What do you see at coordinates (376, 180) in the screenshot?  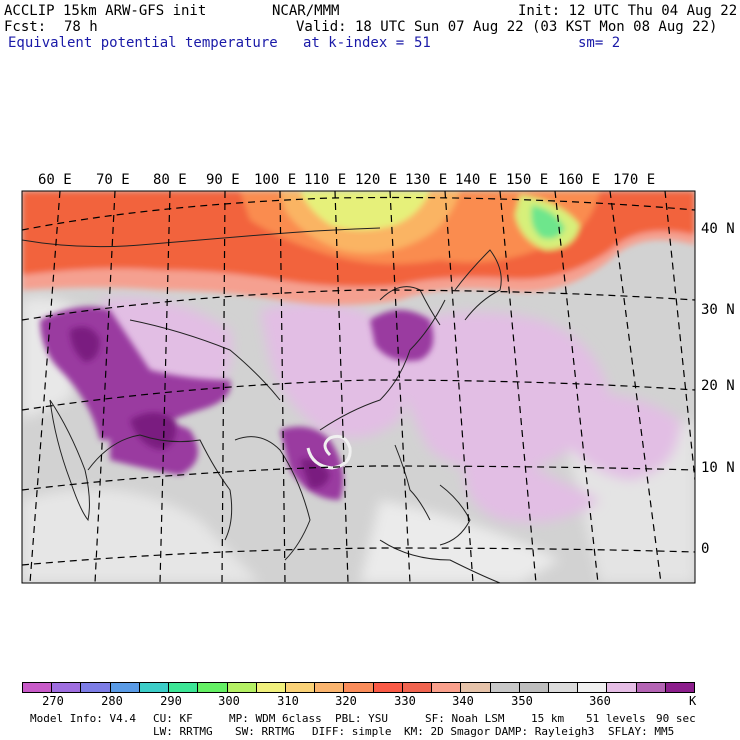 I see `lon-label-120e: 120 E` at bounding box center [376, 180].